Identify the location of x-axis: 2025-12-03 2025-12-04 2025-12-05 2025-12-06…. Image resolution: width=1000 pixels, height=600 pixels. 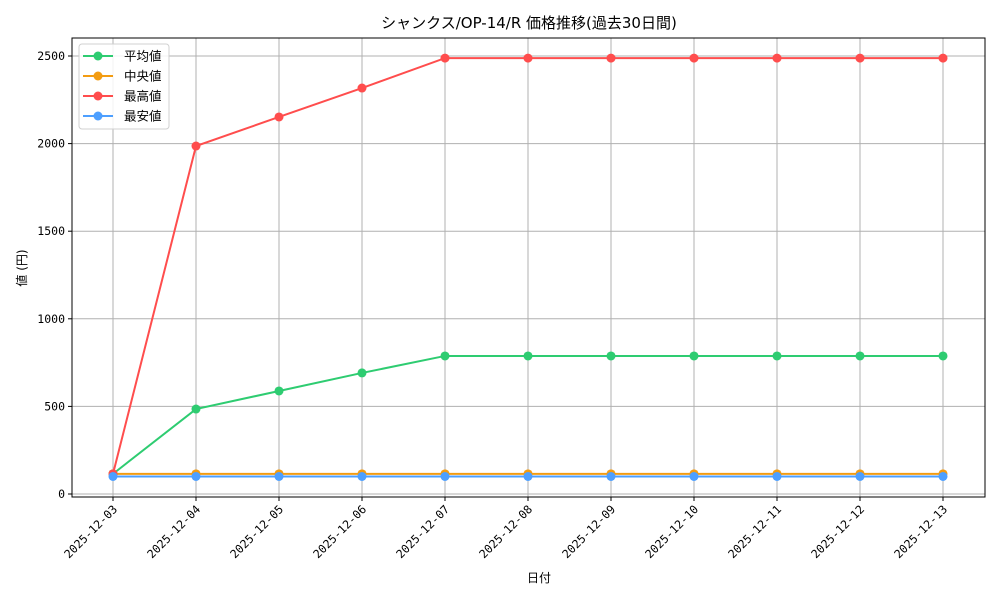
(505, 529).